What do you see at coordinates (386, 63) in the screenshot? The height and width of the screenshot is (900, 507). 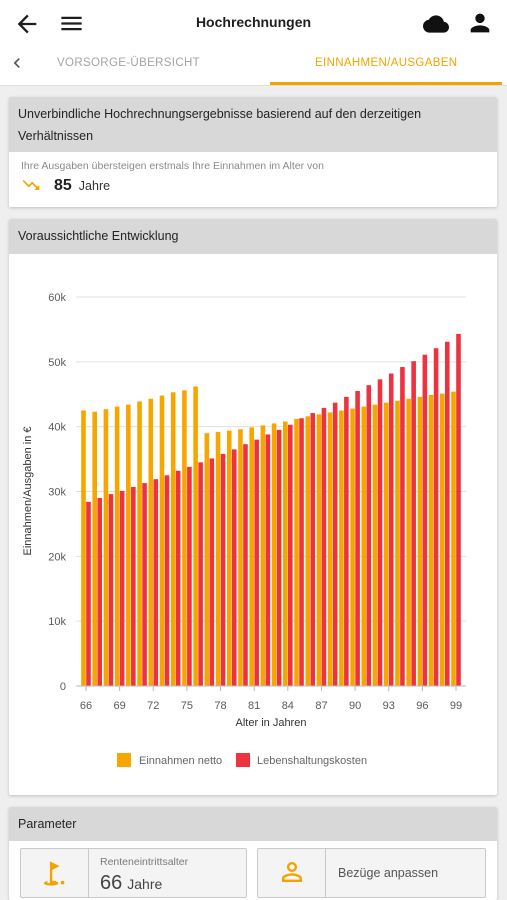 I see `tab-einnahmen-ausgaben: EINNAHMEN/AUSGABEN` at bounding box center [386, 63].